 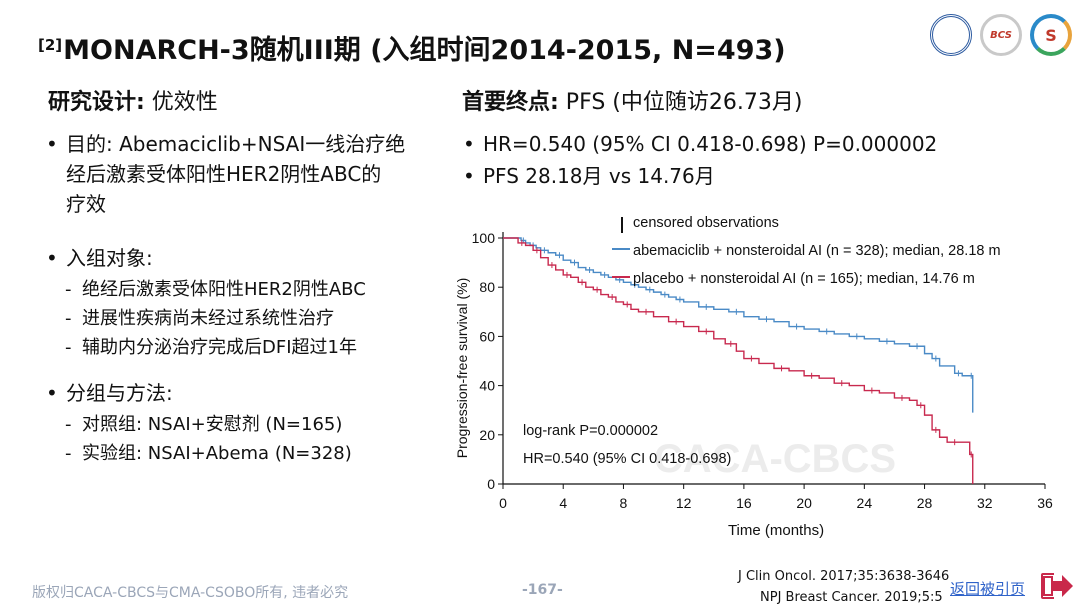 I want to click on y-tick-label: 60, so click(x=487, y=336).